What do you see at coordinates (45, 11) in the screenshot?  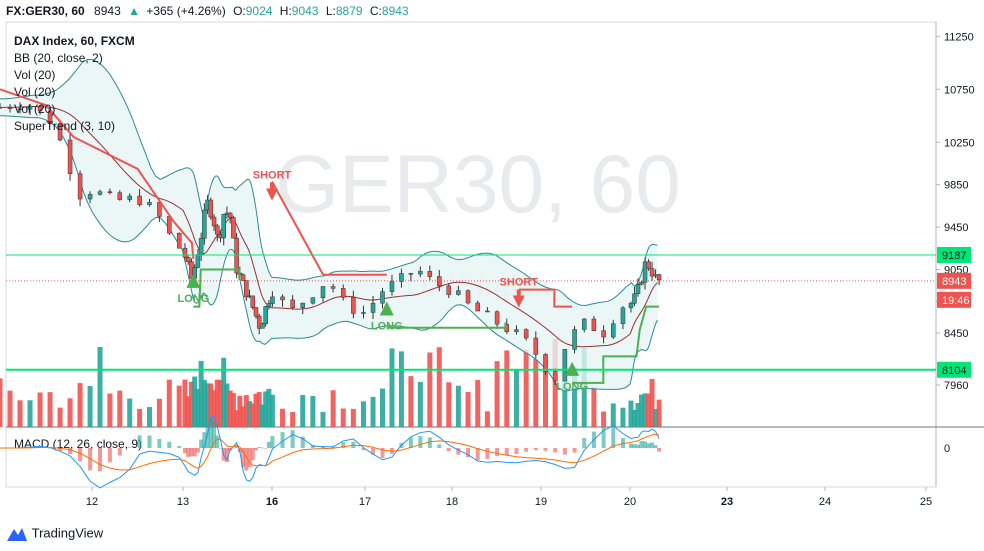 I see `symbol-name: FX:GER30, 60` at bounding box center [45, 11].